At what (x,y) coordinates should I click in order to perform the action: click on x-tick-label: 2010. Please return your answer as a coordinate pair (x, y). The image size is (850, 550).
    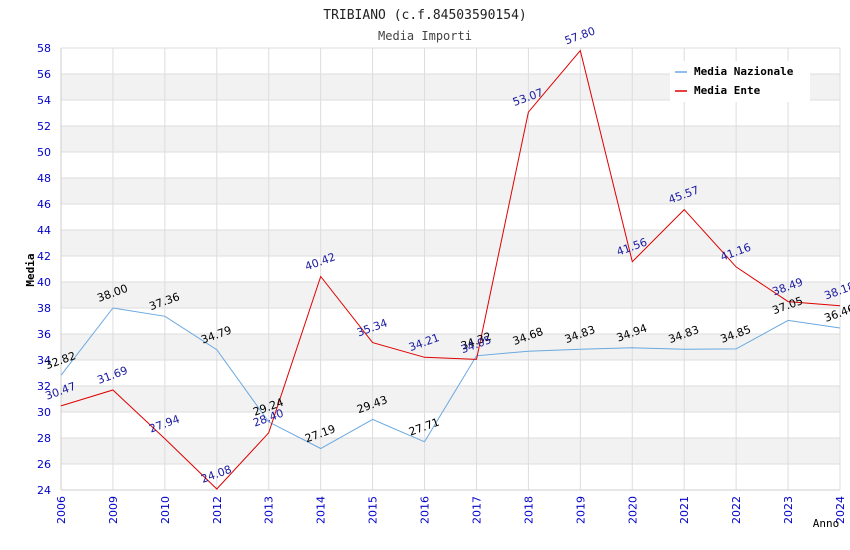
    Looking at the image, I should click on (165, 510).